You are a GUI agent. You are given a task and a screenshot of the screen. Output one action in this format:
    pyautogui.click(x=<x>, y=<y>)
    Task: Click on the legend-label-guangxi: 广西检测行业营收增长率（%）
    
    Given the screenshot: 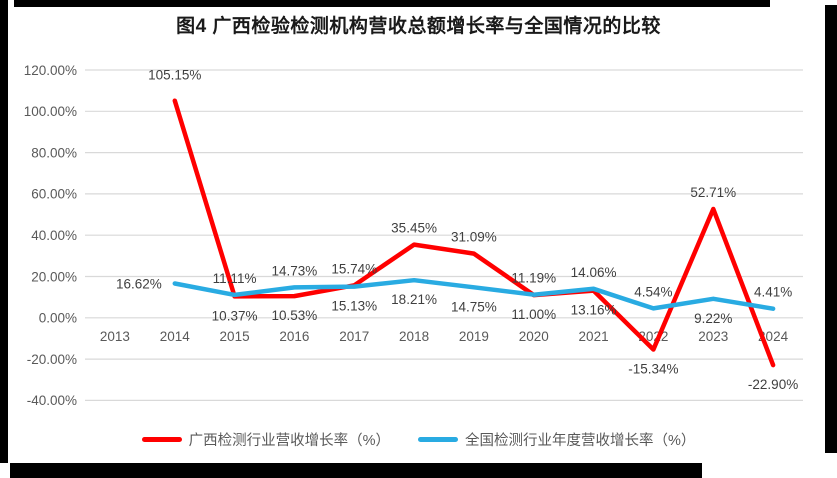 What is the action you would take?
    pyautogui.click(x=289, y=441)
    